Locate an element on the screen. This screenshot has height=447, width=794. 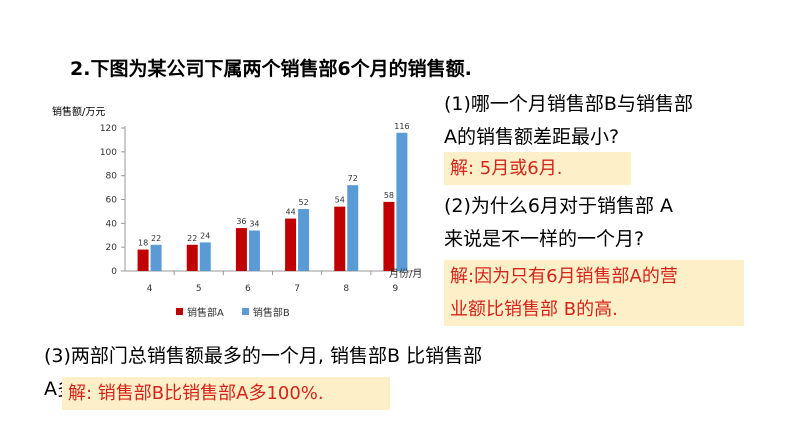
answer-1: 解: 5月或6月. is located at coordinates (537, 168).